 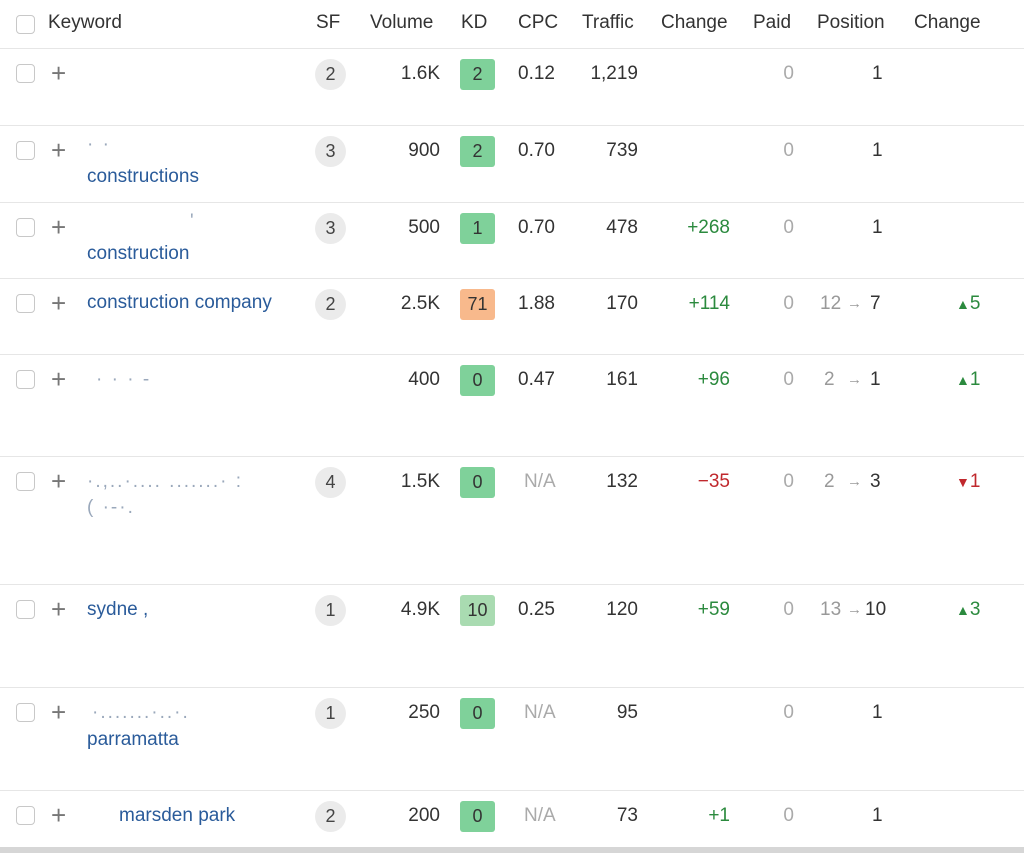 I want to click on position-from: 2, so click(x=829, y=481).